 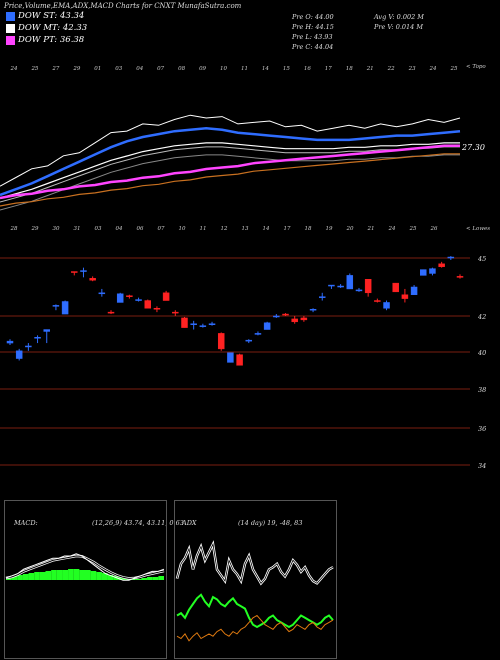 What do you see at coordinates (434, 229) in the screenshot?
I see `ema-bottom-tick: 26` at bounding box center [434, 229].